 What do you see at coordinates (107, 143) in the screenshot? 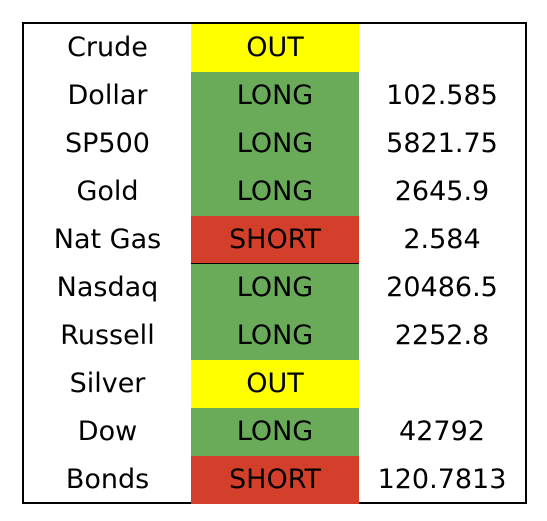
I see `asset-cell: SP500` at bounding box center [107, 143].